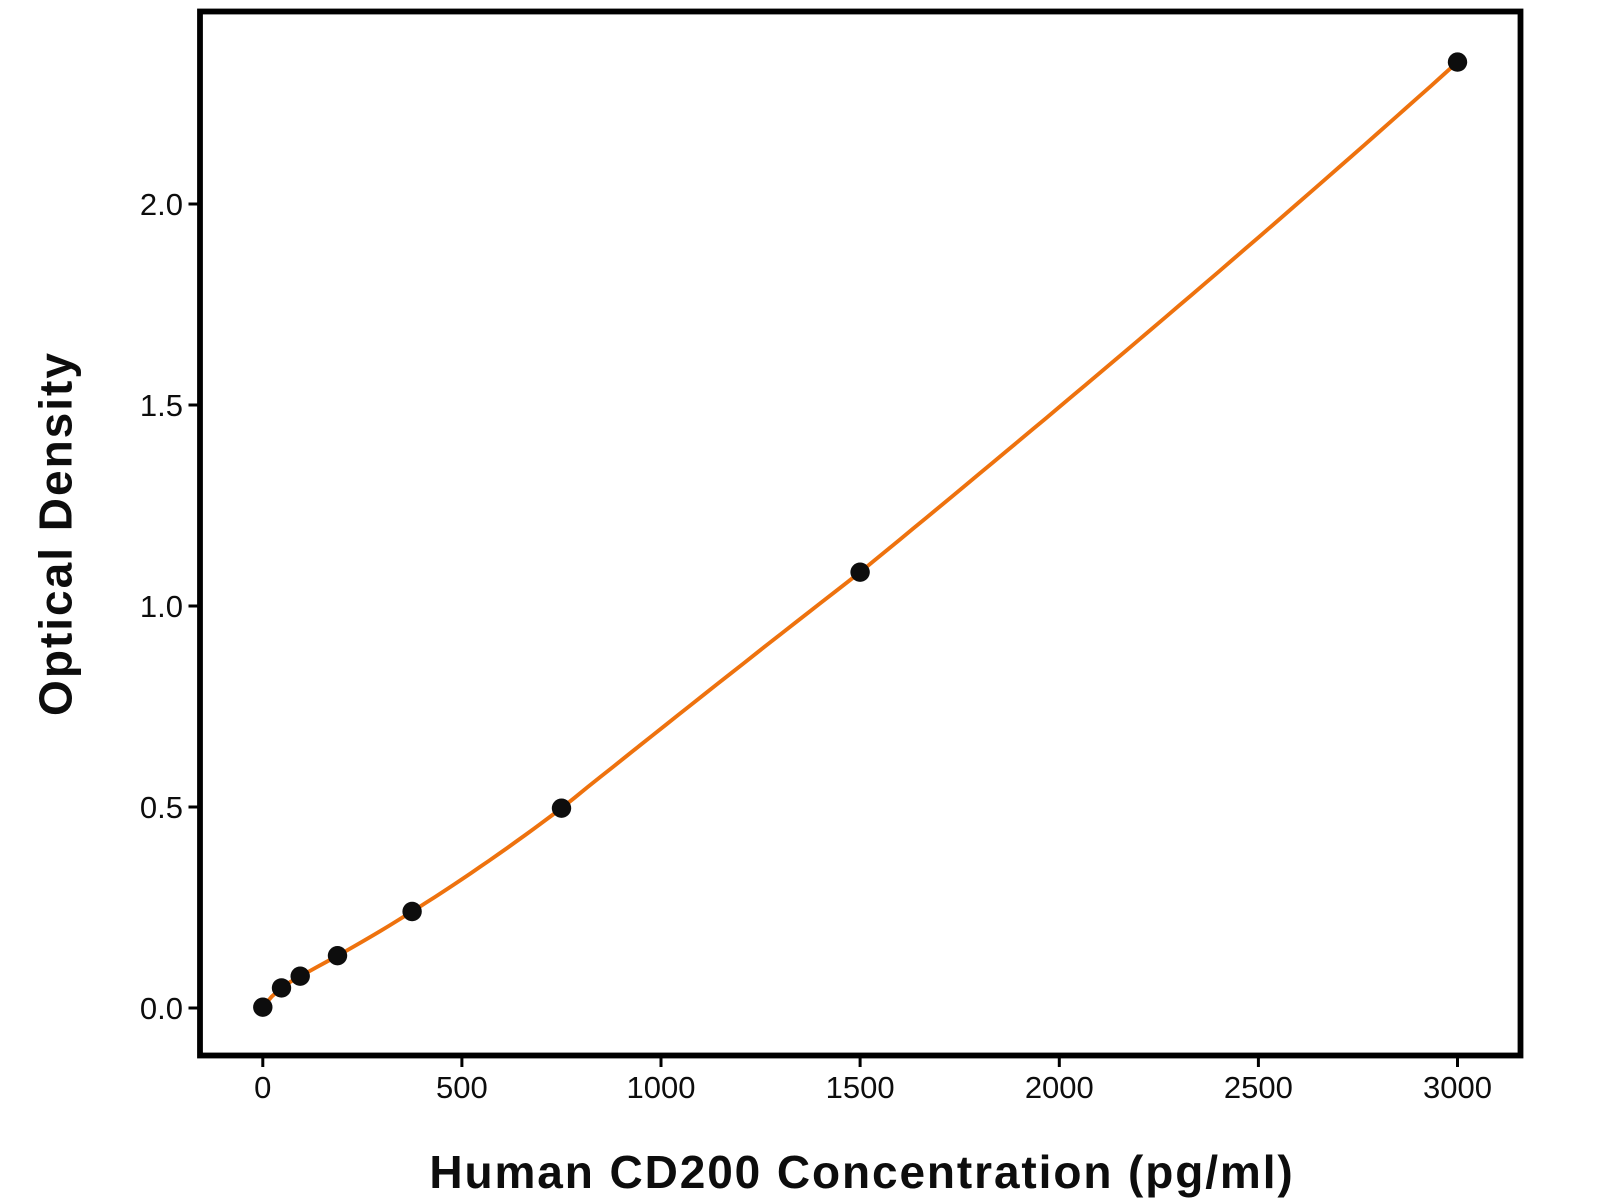  I want to click on svg-text: 1.0, so click(161, 606).